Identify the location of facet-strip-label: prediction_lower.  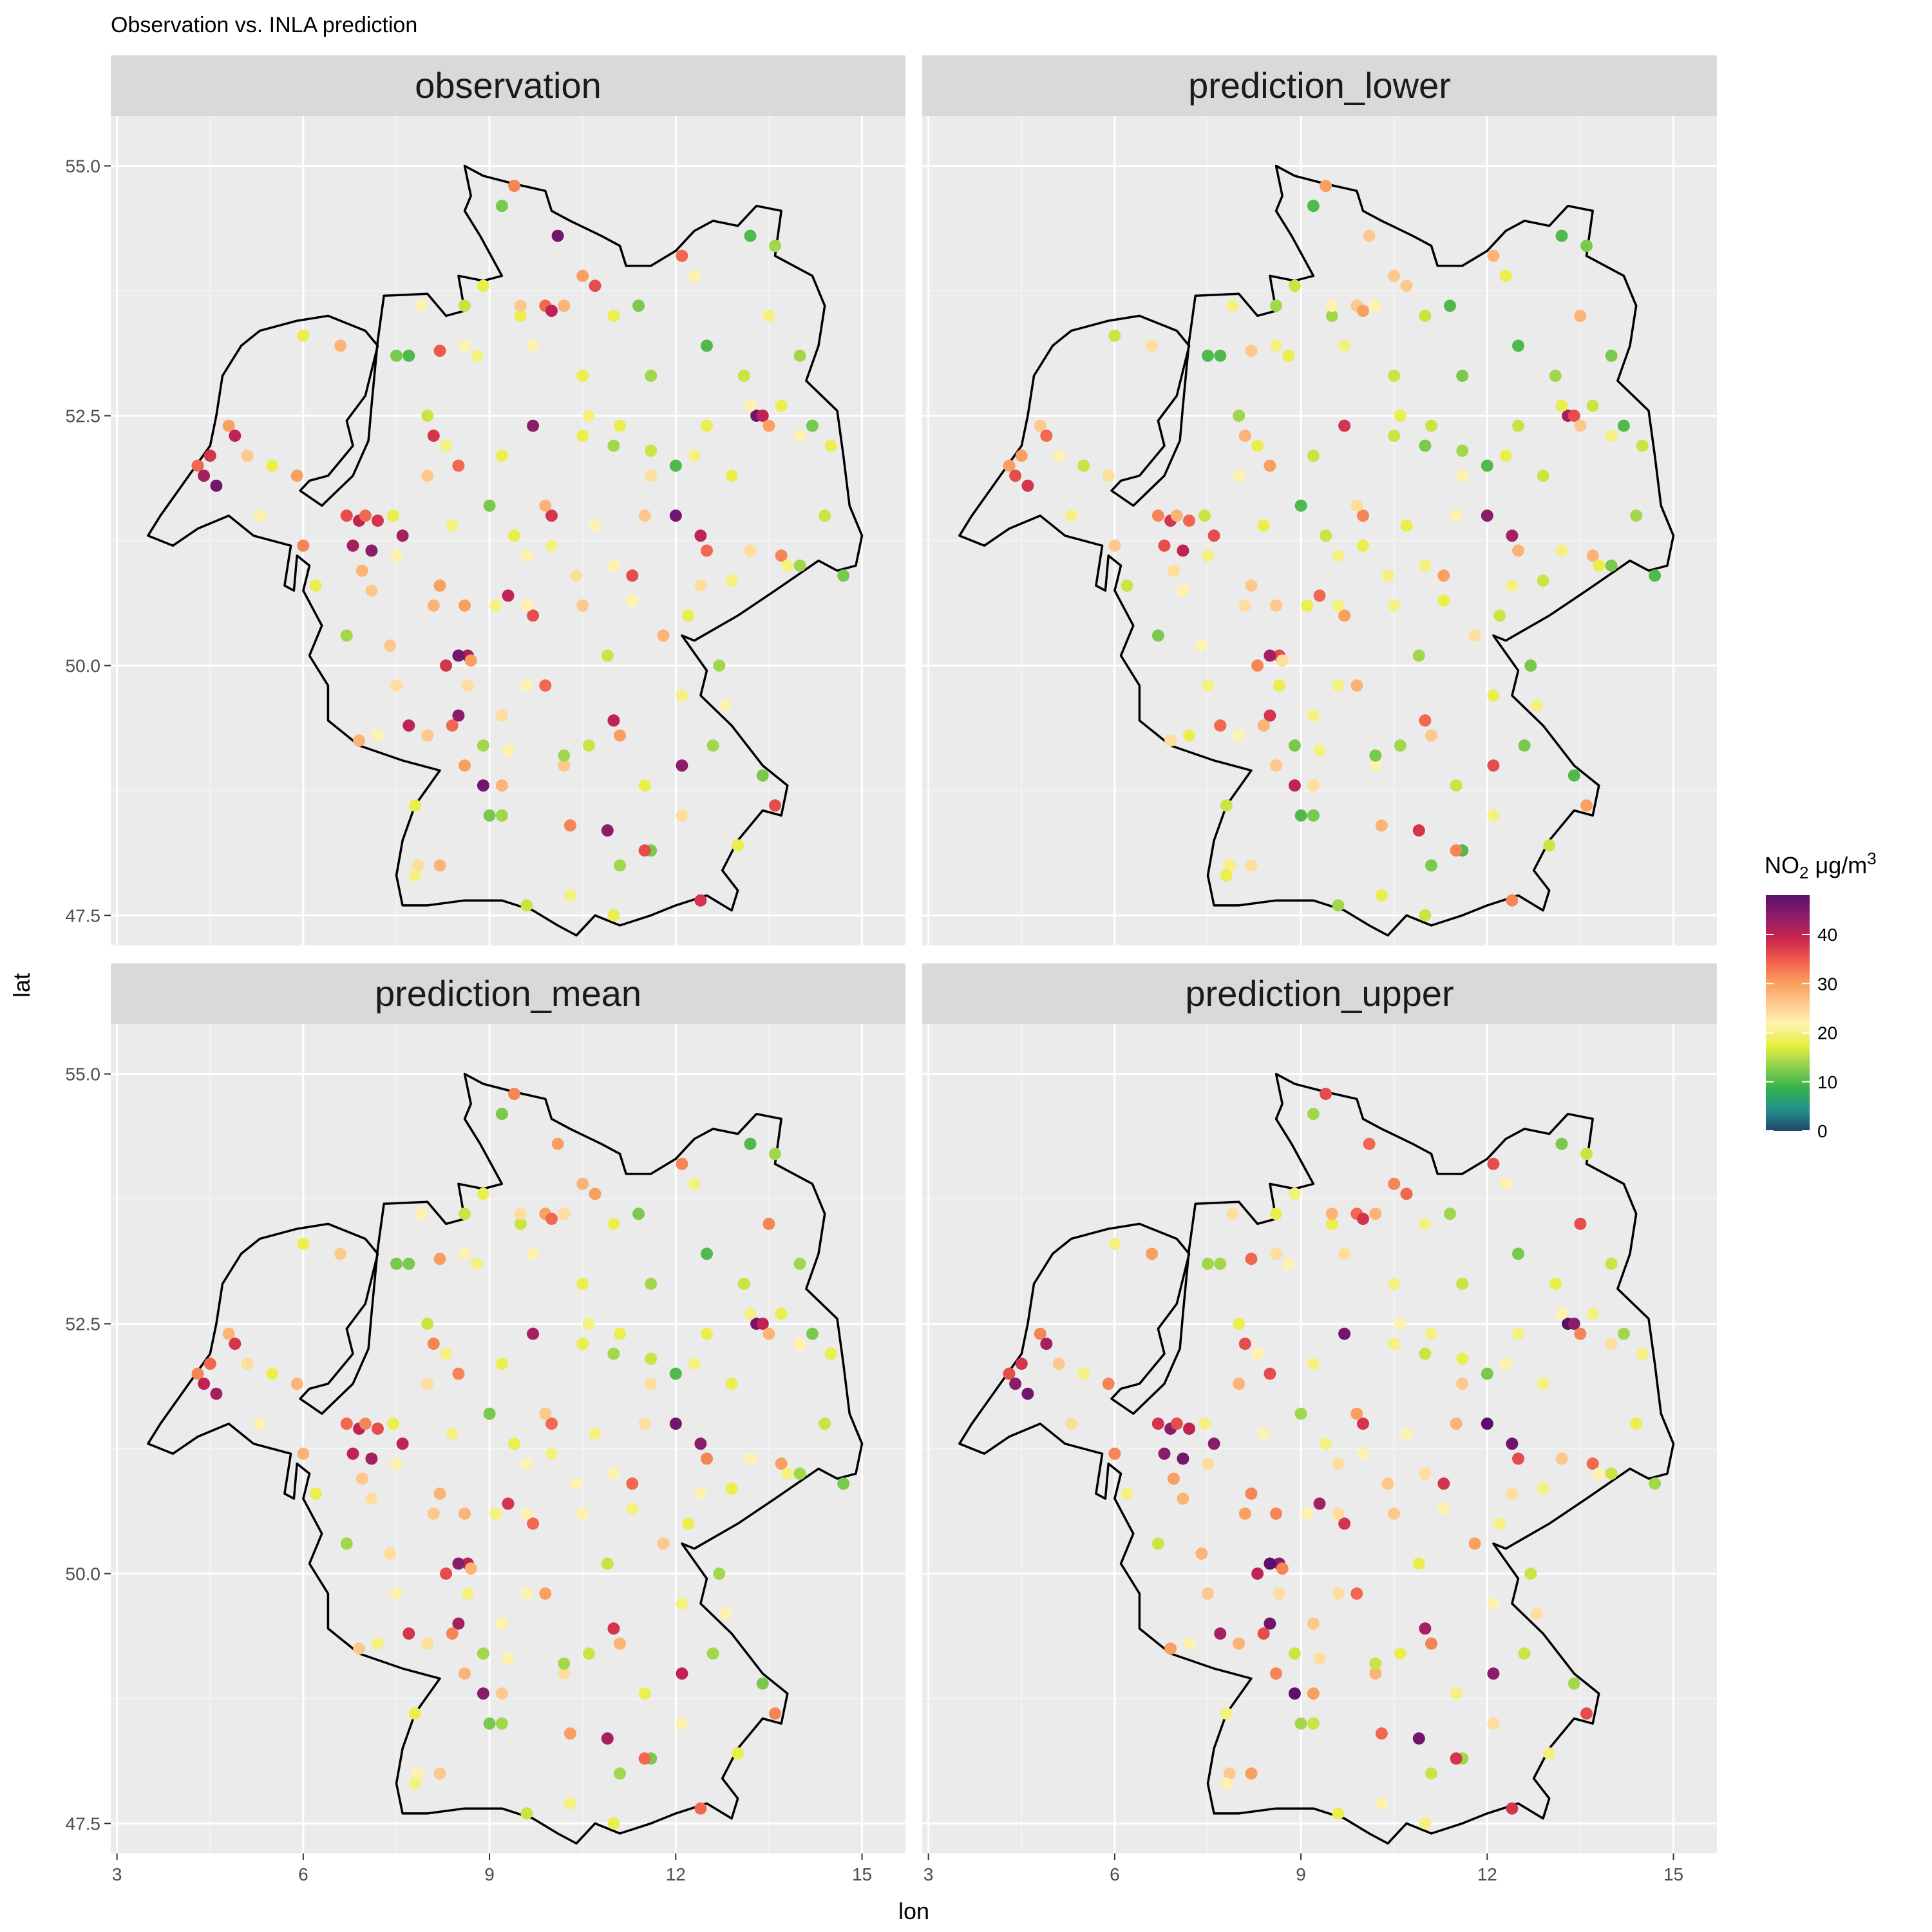
(1319, 85).